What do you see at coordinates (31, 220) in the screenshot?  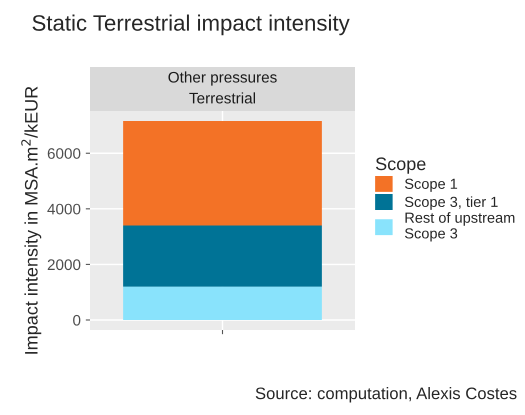 I see `y-axis-title: Impact intensity in MSA.m$^{2}$/kEUR` at bounding box center [31, 220].